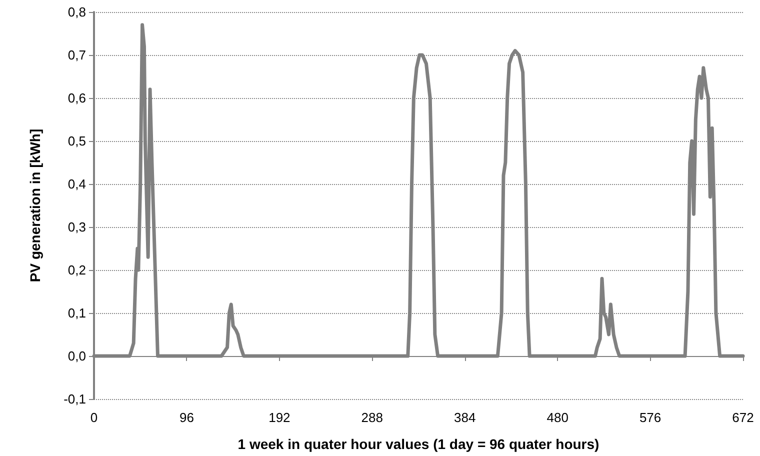  Describe the element at coordinates (77, 270) in the screenshot. I see `y-tick-label: 0,2` at that location.